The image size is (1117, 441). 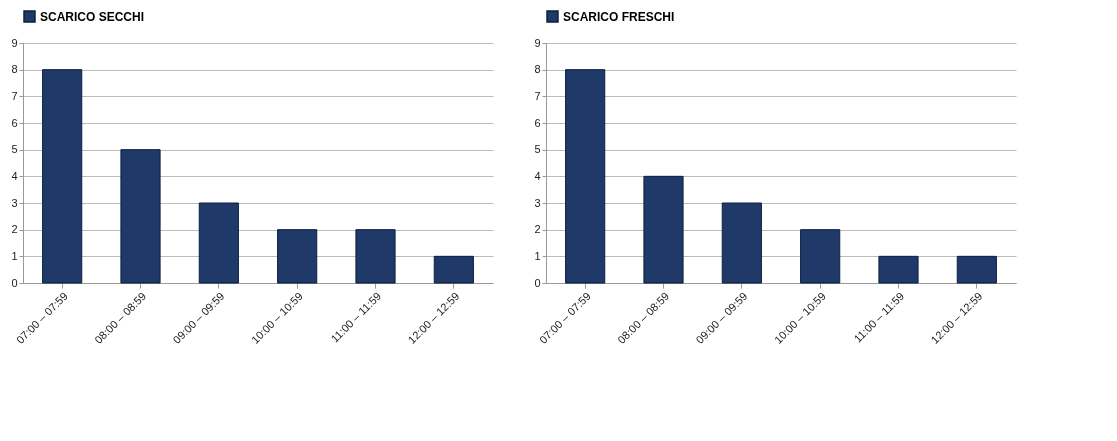 I want to click on legend-label: SCARICO FRESCHI, so click(x=619, y=16).